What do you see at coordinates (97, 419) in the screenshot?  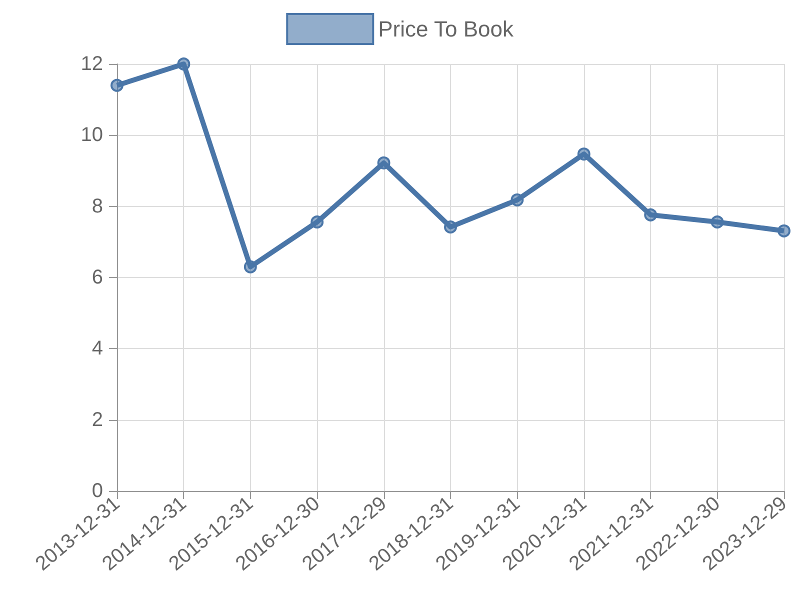 I see `y-tick-label: 2` at bounding box center [97, 419].